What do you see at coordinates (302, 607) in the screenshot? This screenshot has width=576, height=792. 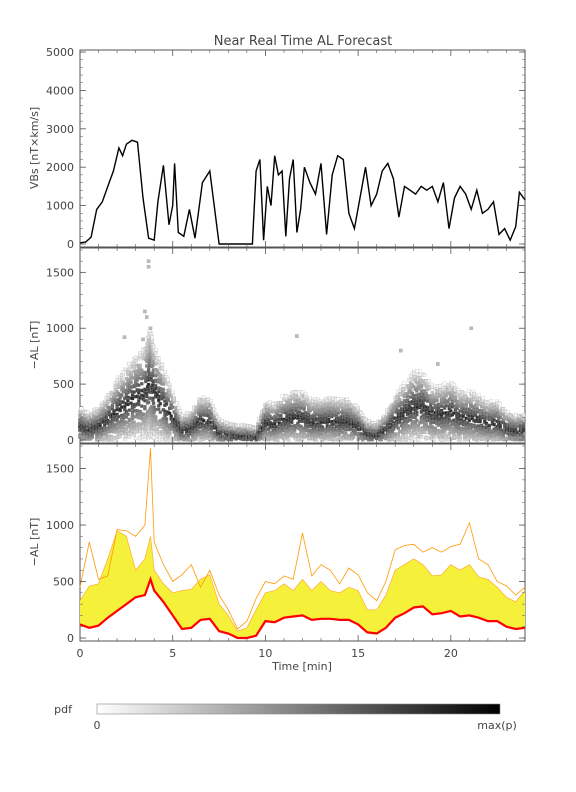 I see `forecast-lower-line` at bounding box center [302, 607].